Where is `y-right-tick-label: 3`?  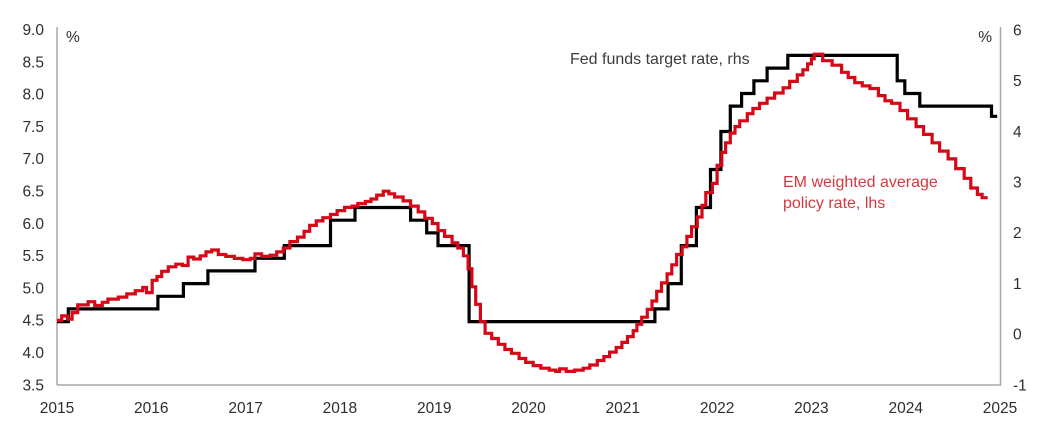
y-right-tick-label: 3 is located at coordinates (1017, 183).